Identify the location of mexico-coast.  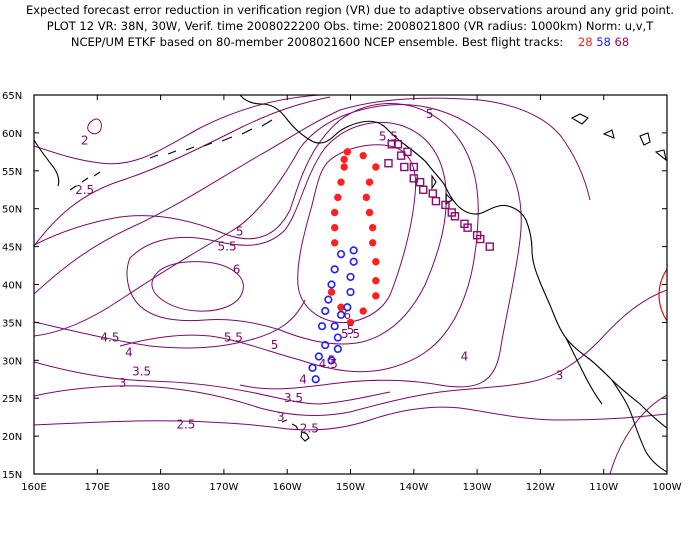
(639, 426).